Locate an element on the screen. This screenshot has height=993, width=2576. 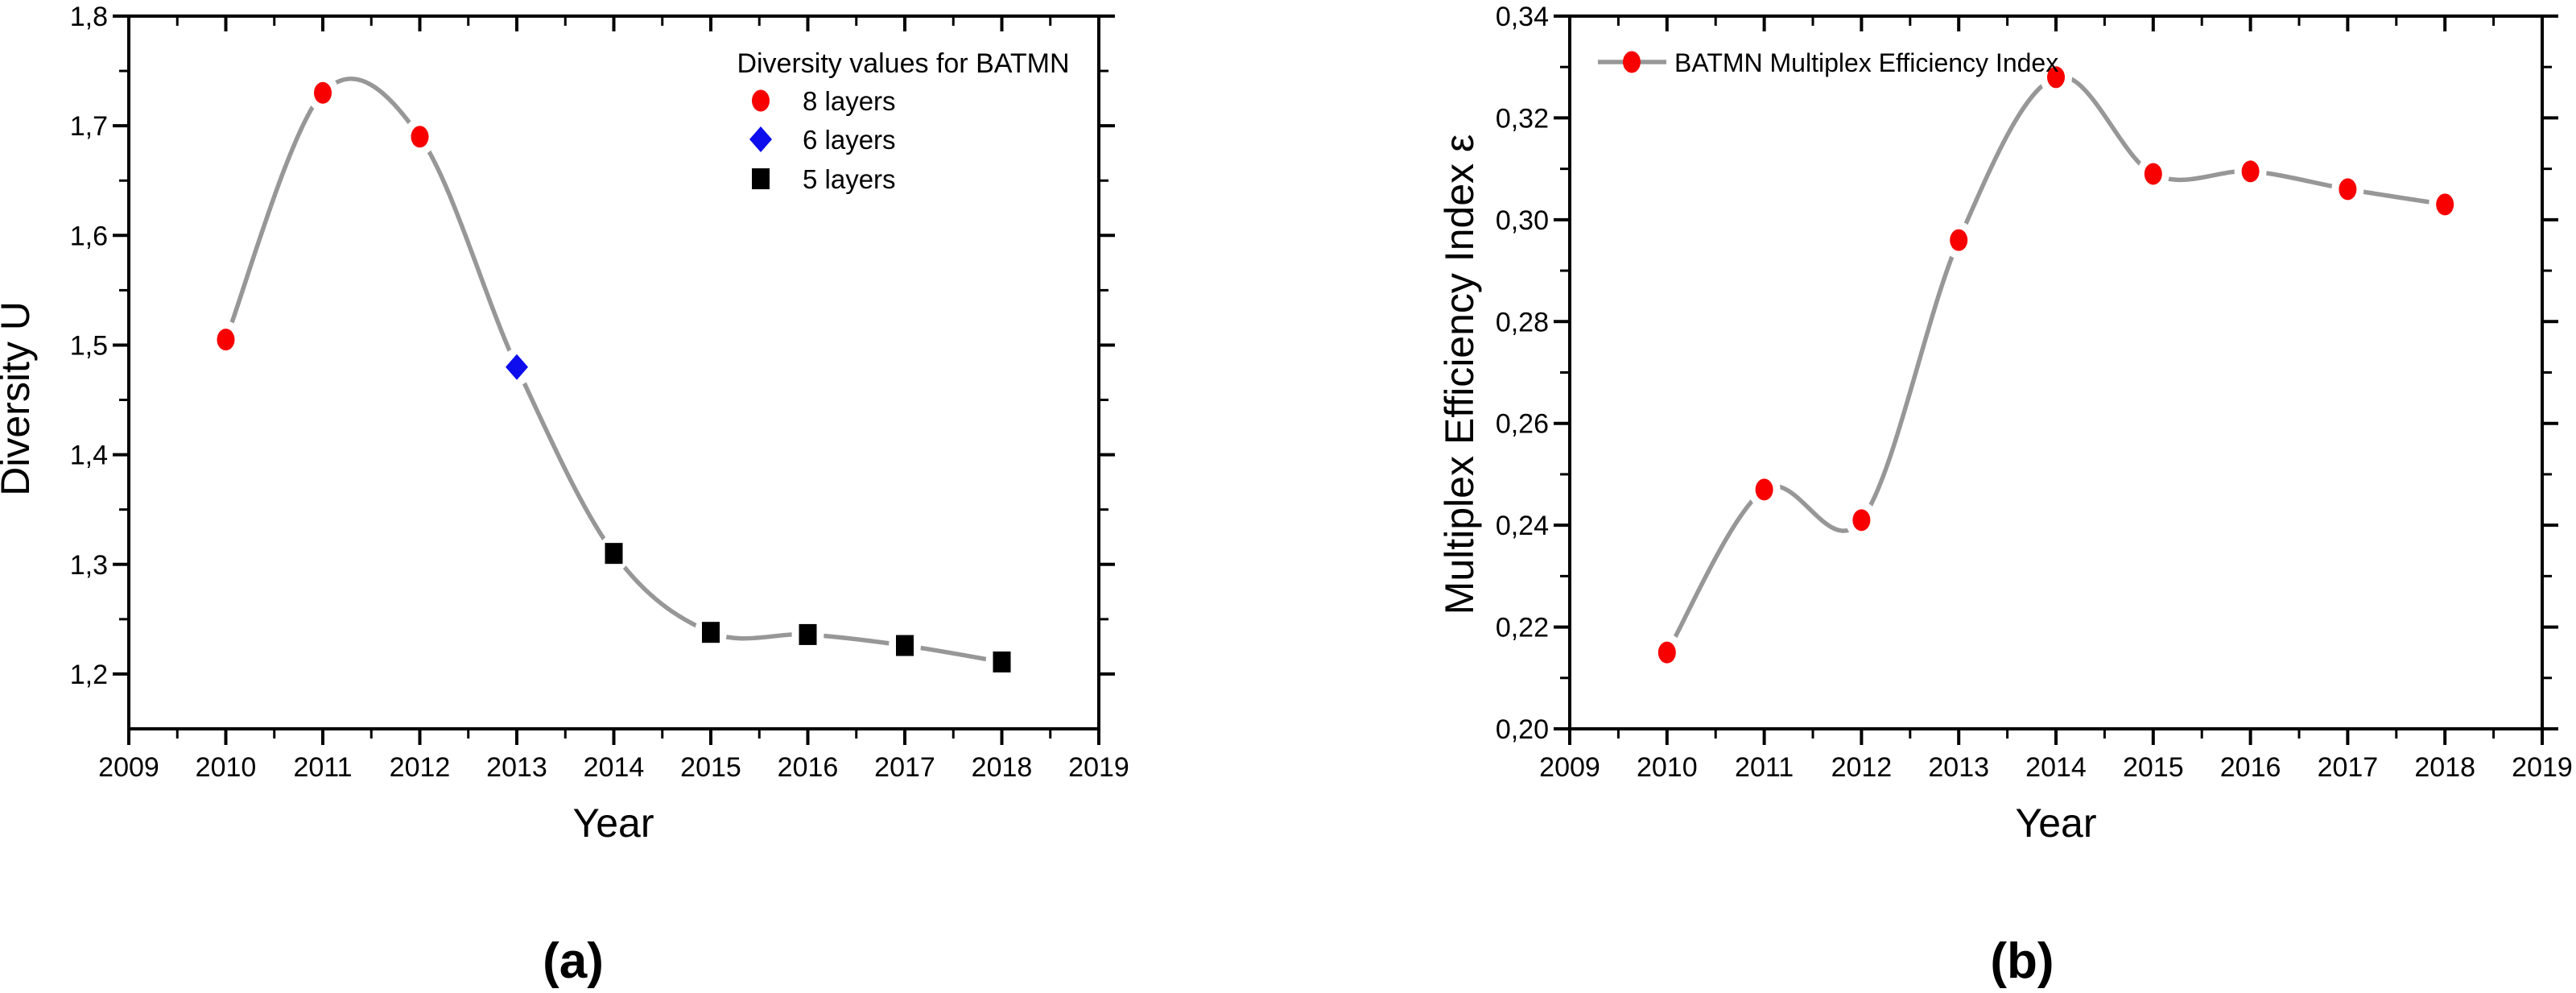
y-axis-title: Diversity U is located at coordinates (19, 398).